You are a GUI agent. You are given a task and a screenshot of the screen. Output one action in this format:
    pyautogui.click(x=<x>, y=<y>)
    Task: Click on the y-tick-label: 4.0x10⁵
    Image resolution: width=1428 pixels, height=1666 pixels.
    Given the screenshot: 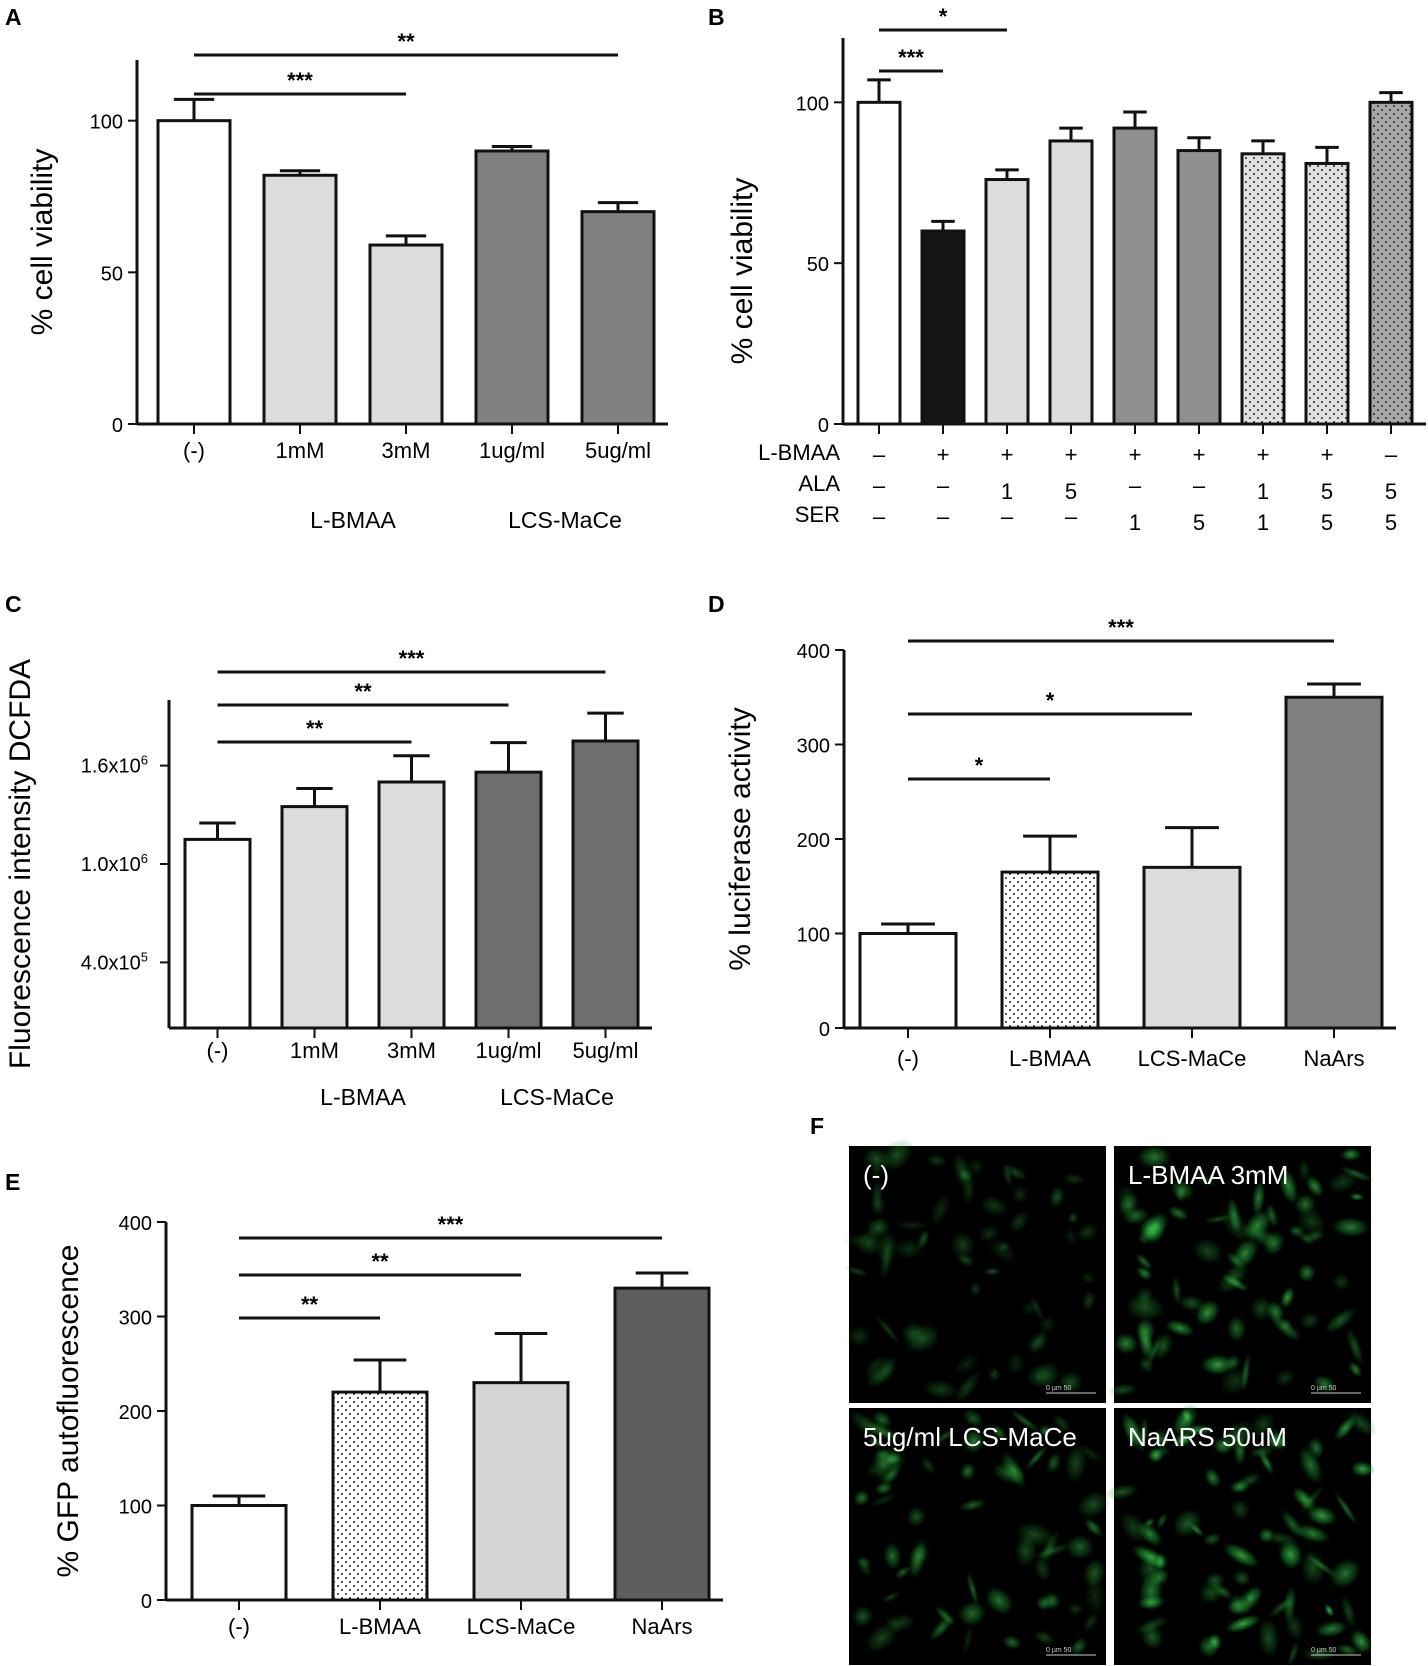 What is the action you would take?
    pyautogui.click(x=114, y=961)
    